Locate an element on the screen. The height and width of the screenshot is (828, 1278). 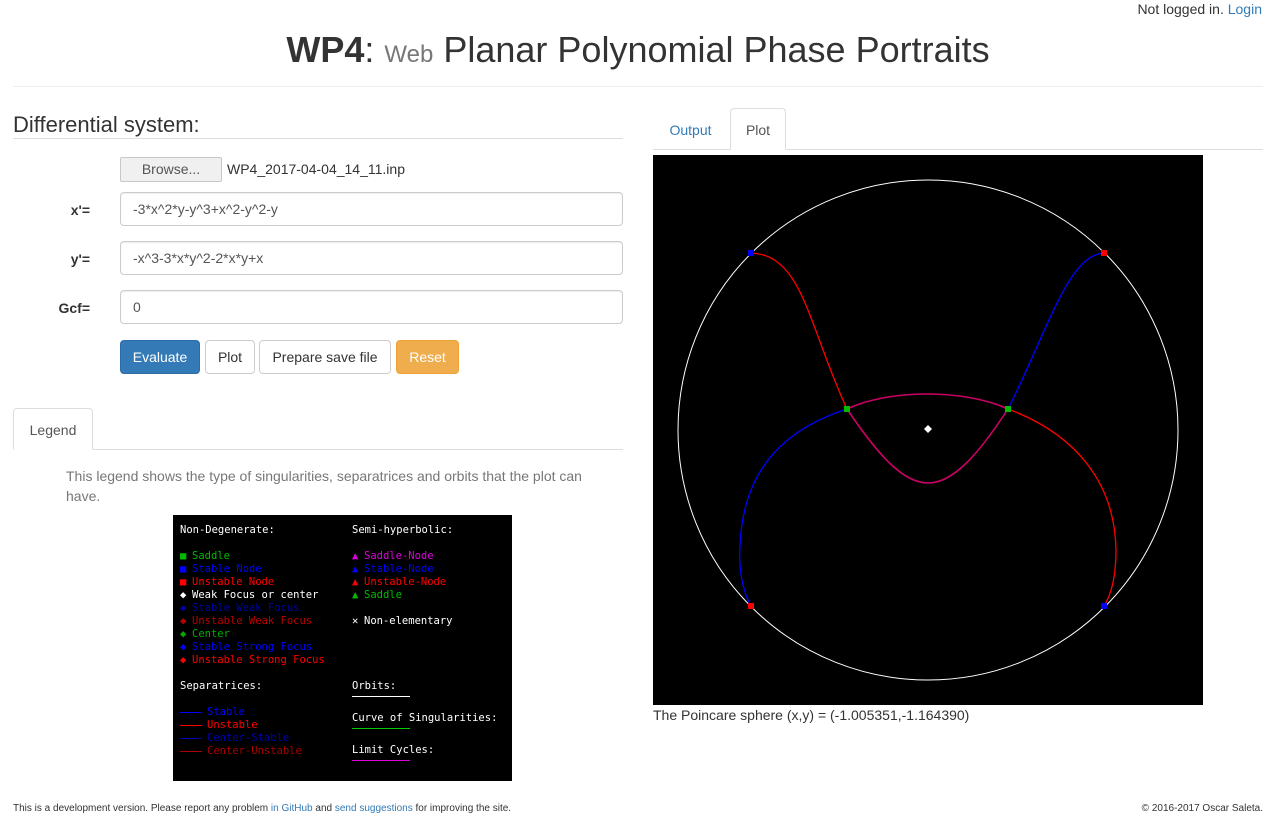
curve-line is located at coordinates (381, 728).